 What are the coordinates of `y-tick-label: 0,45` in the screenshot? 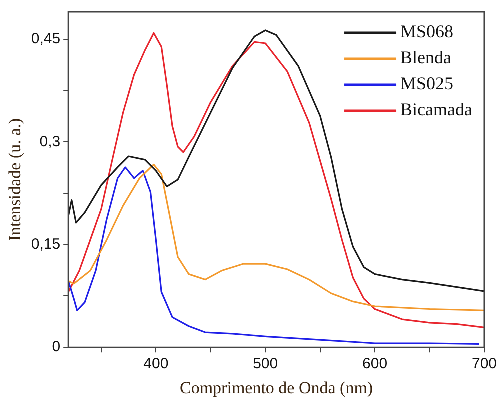 It's located at (46, 39).